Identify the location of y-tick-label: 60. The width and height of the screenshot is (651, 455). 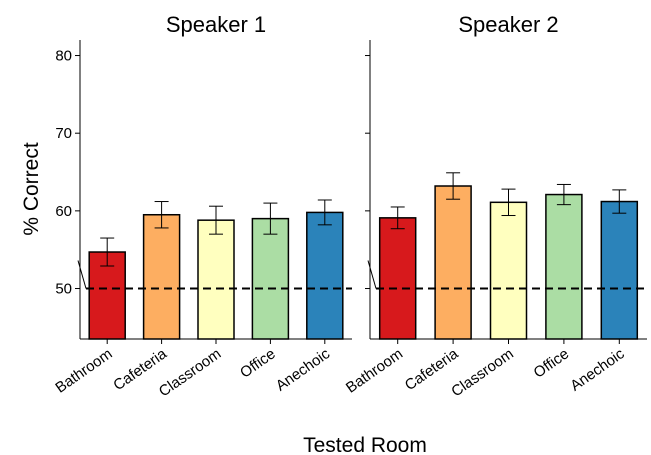
(63, 211).